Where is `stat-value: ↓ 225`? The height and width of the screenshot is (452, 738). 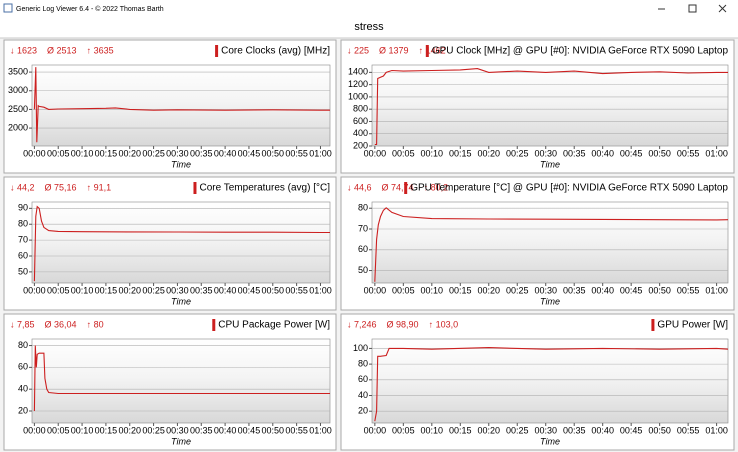 stat-value: ↓ 225 is located at coordinates (358, 50).